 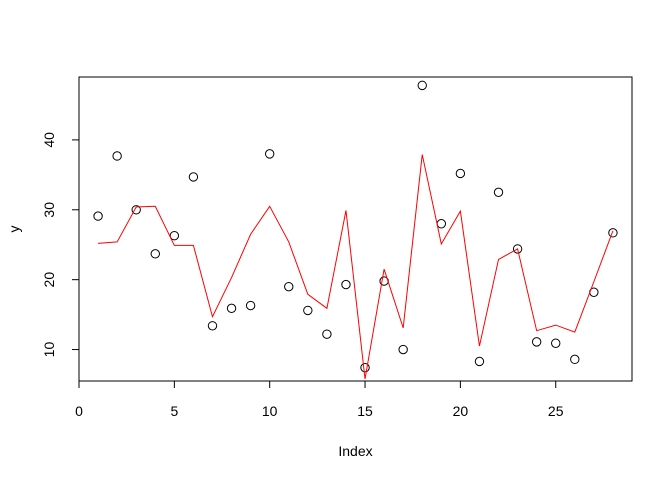 I want to click on x-axis: 0 5 10 15 20 25, so click(x=319, y=399).